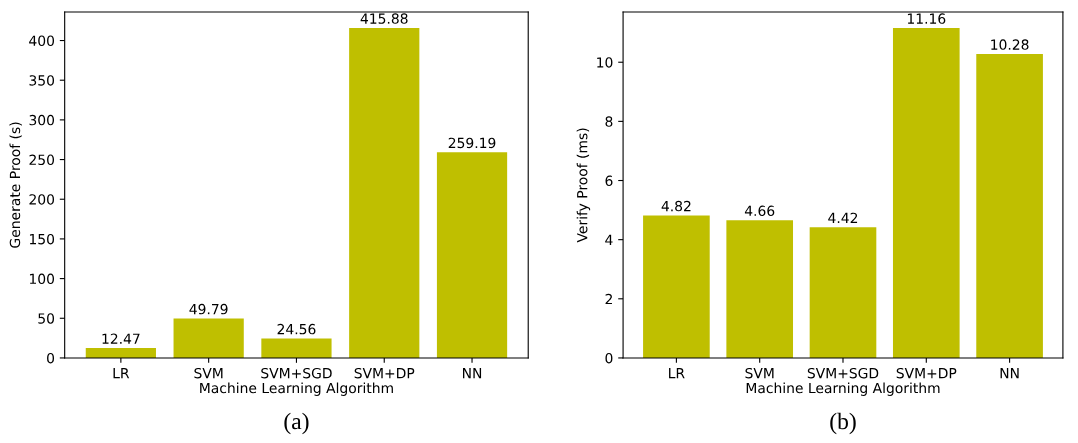 This screenshot has width=1078, height=443. Describe the element at coordinates (843, 423) in the screenshot. I see `text: (b)` at that location.